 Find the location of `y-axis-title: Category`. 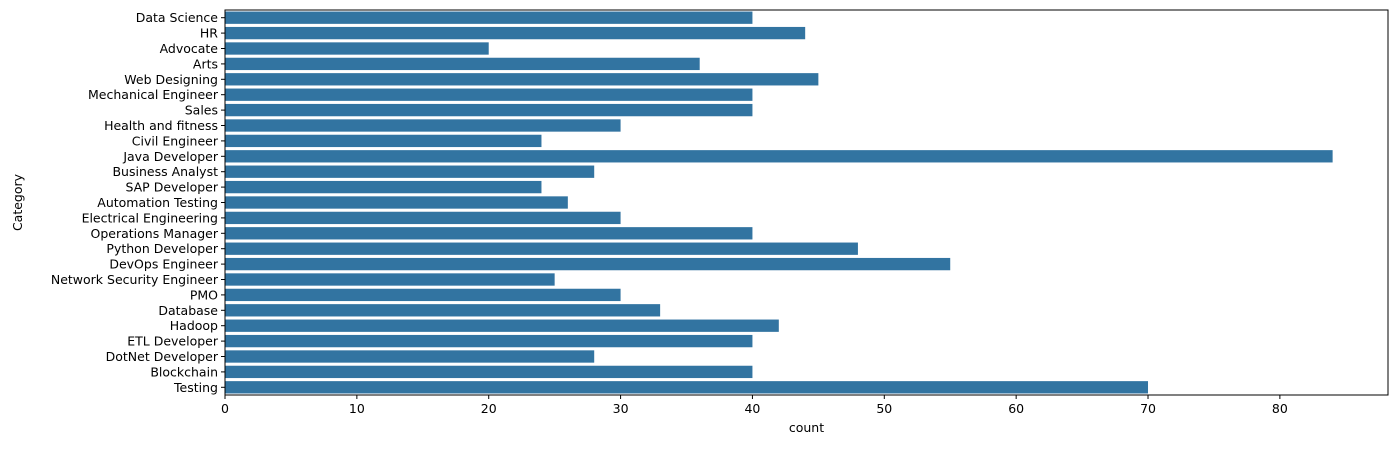

y-axis-title: Category is located at coordinates (17, 202).